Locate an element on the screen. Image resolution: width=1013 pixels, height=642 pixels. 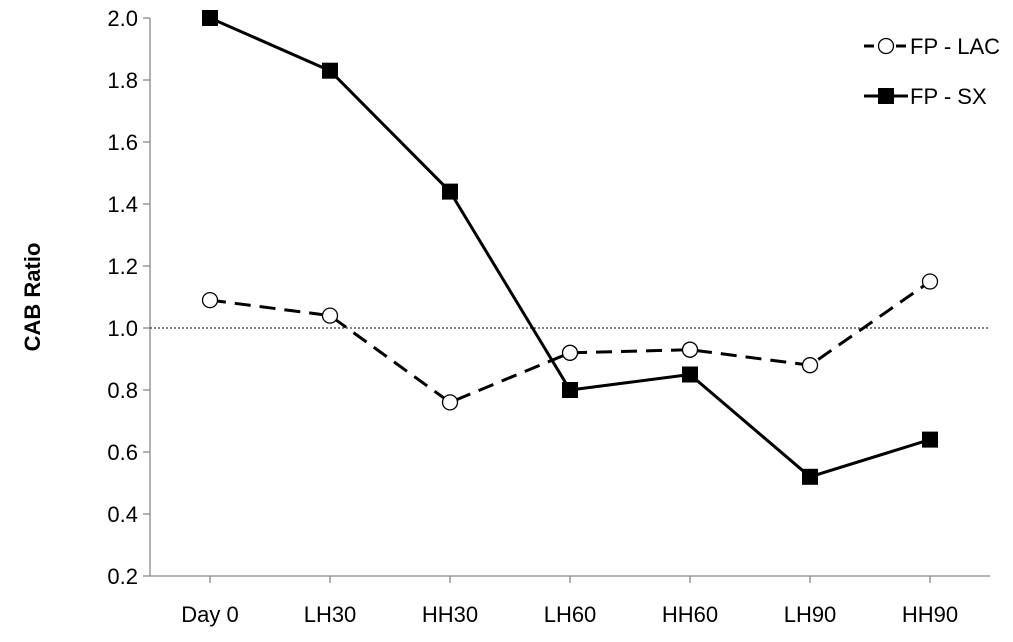
y-tick-label: 1.6 is located at coordinates (122, 142).